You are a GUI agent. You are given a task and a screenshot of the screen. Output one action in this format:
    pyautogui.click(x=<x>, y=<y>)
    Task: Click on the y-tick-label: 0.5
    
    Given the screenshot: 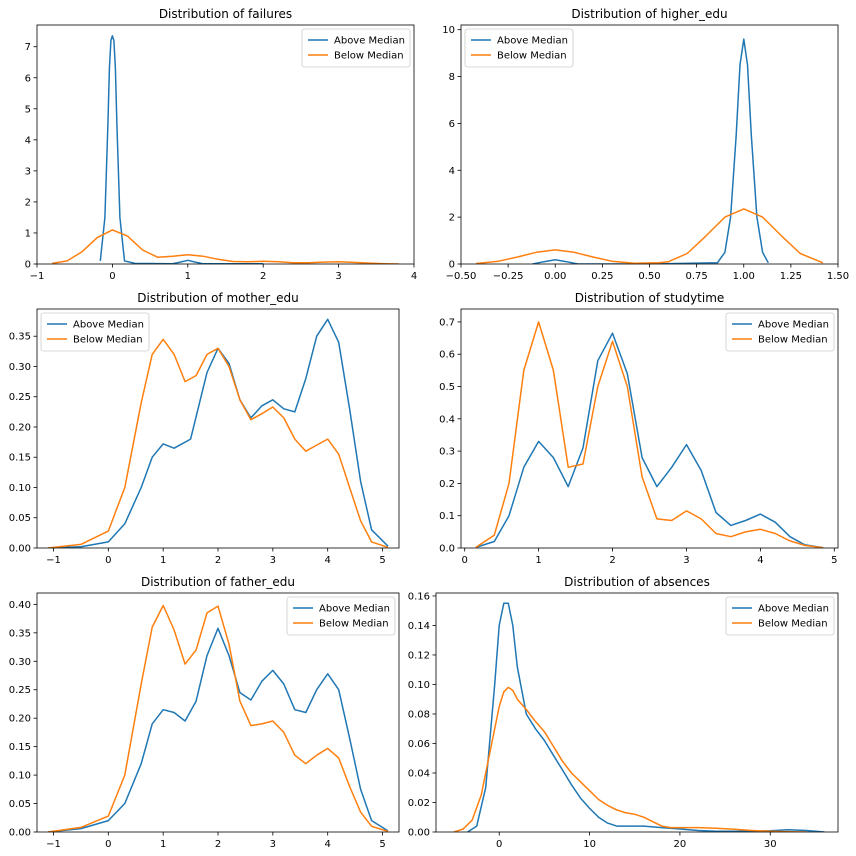 What is the action you would take?
    pyautogui.click(x=447, y=387)
    